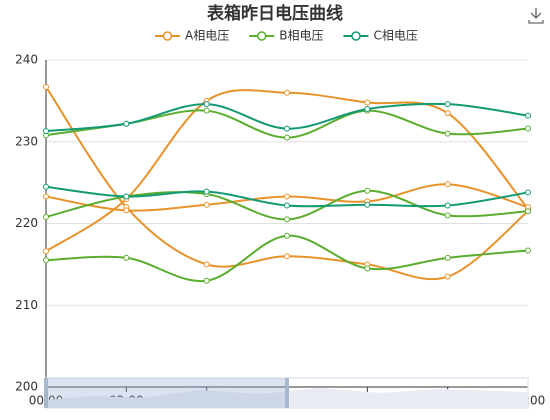 The image size is (550, 420). What do you see at coordinates (26, 387) in the screenshot?
I see `y-tick-label: 200` at bounding box center [26, 387].